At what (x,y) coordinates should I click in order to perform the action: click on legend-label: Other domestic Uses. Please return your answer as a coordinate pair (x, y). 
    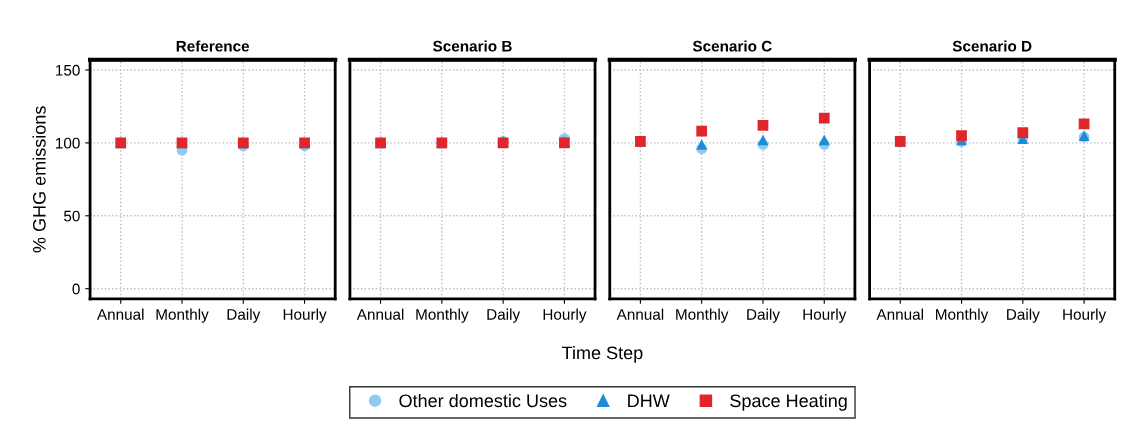
    Looking at the image, I should click on (483, 400).